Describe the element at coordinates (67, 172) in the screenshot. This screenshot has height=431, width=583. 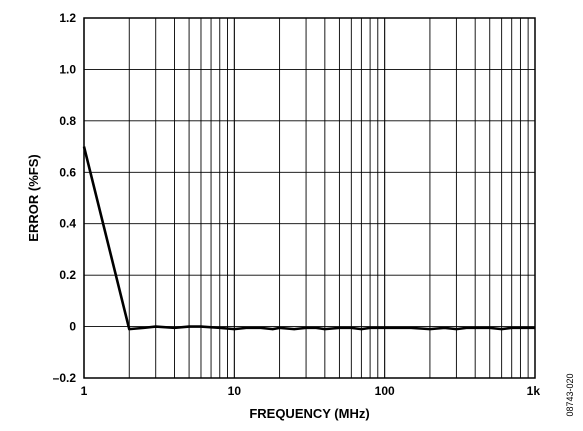
I see `y-tick-label-3: 0.6` at that location.